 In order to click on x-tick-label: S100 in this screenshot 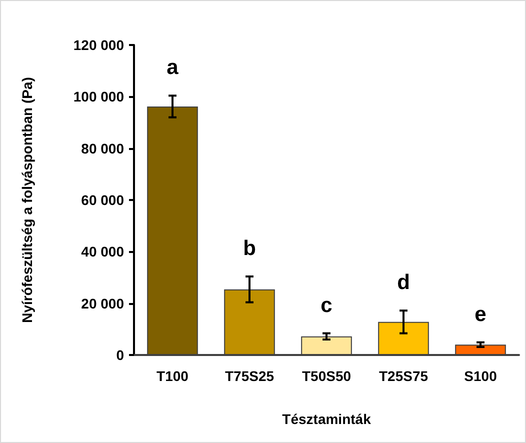, I will do `click(481, 376)`.